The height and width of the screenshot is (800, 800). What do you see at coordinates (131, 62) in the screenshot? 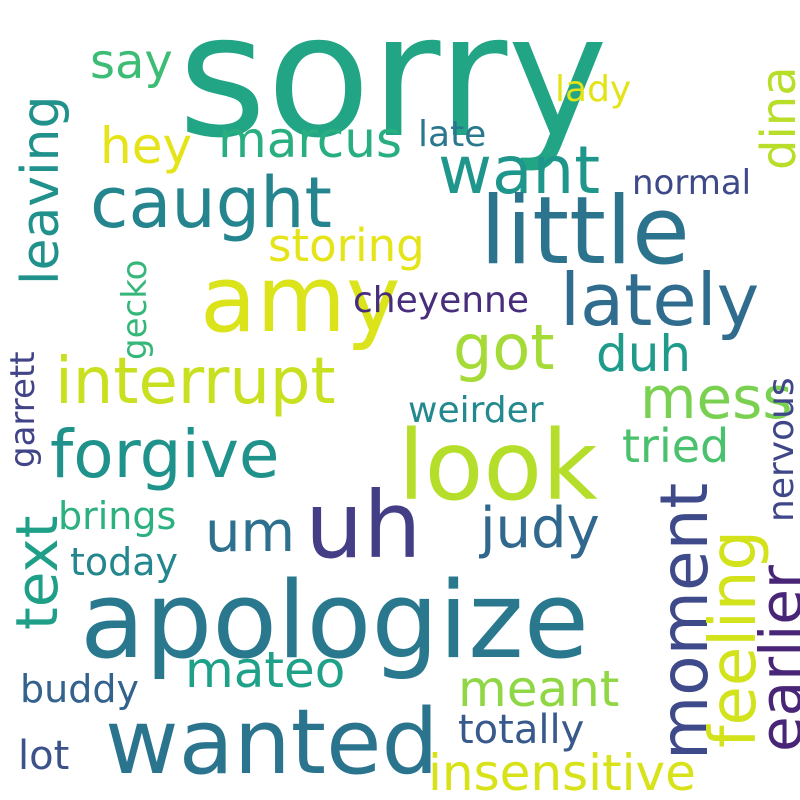
I see `word-say: say` at bounding box center [131, 62].